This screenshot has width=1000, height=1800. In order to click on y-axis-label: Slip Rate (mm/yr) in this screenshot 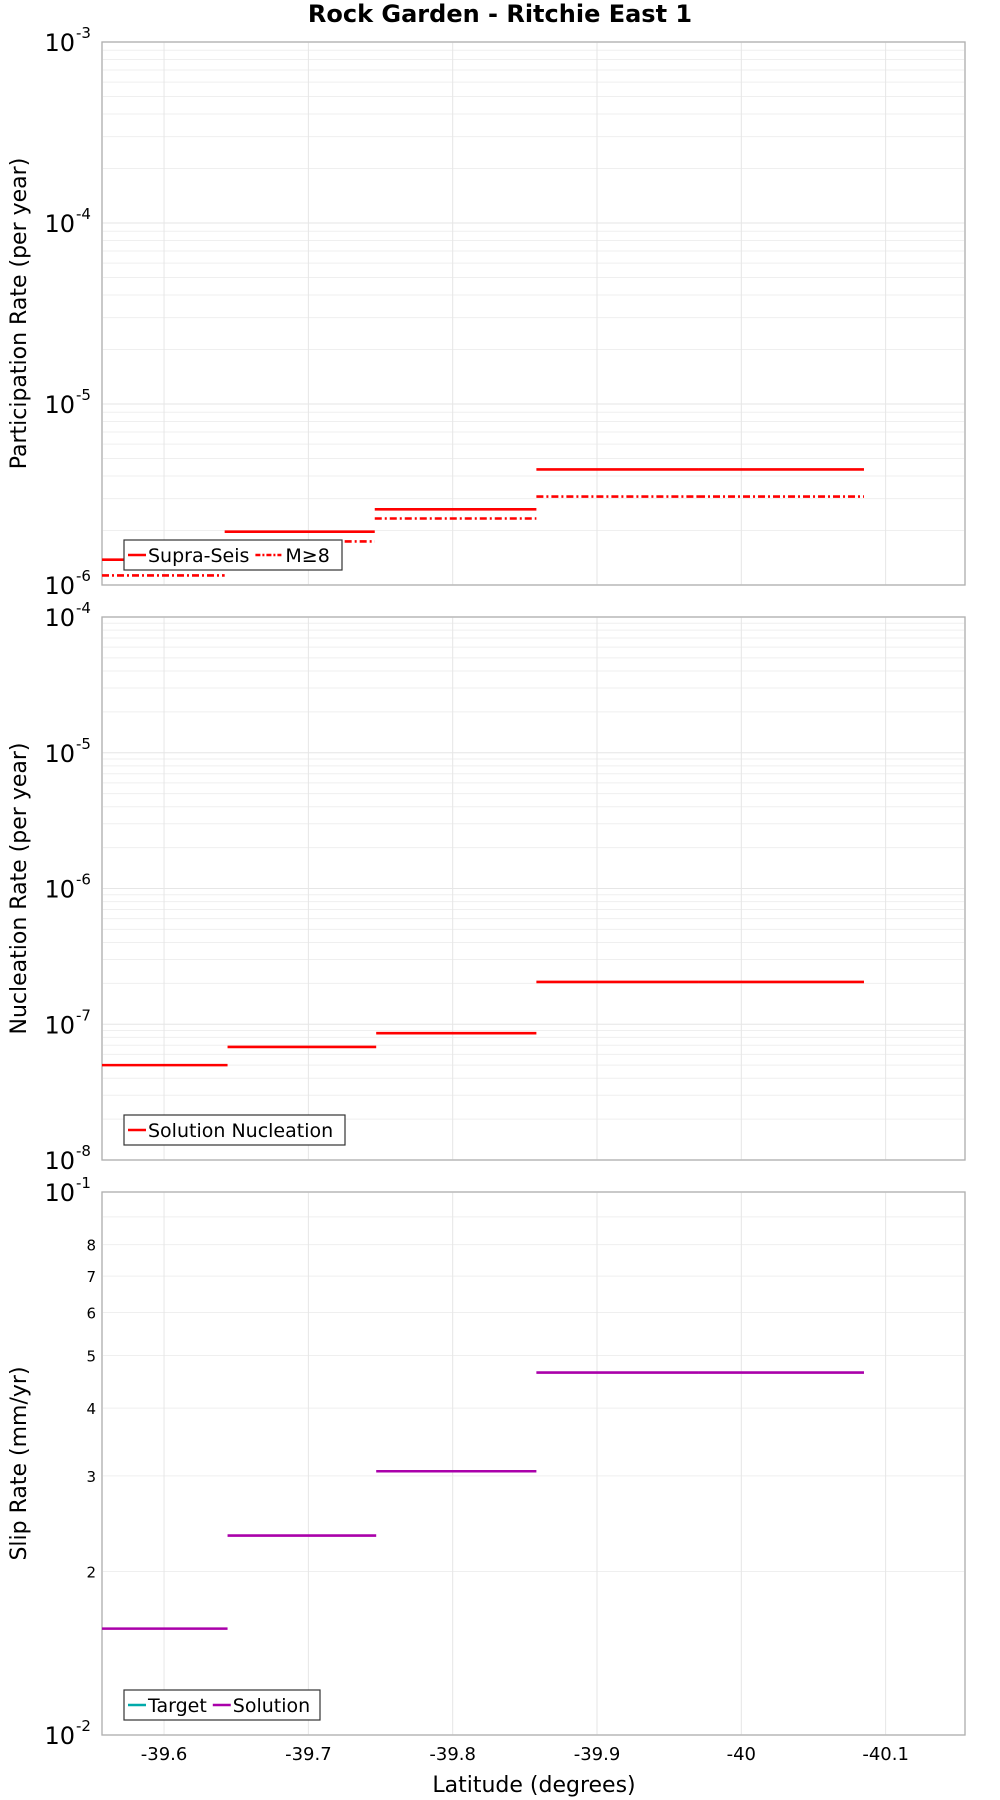, I will do `click(19, 1463)`.